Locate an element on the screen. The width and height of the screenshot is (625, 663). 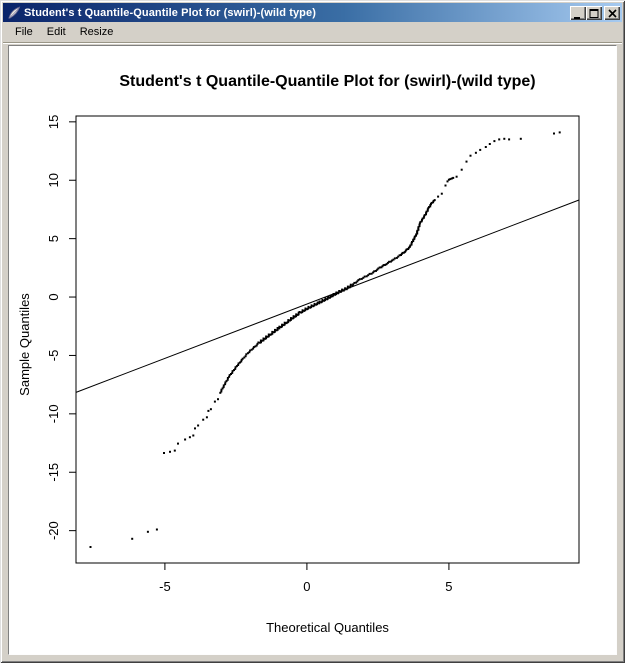
close-button is located at coordinates (612, 12).